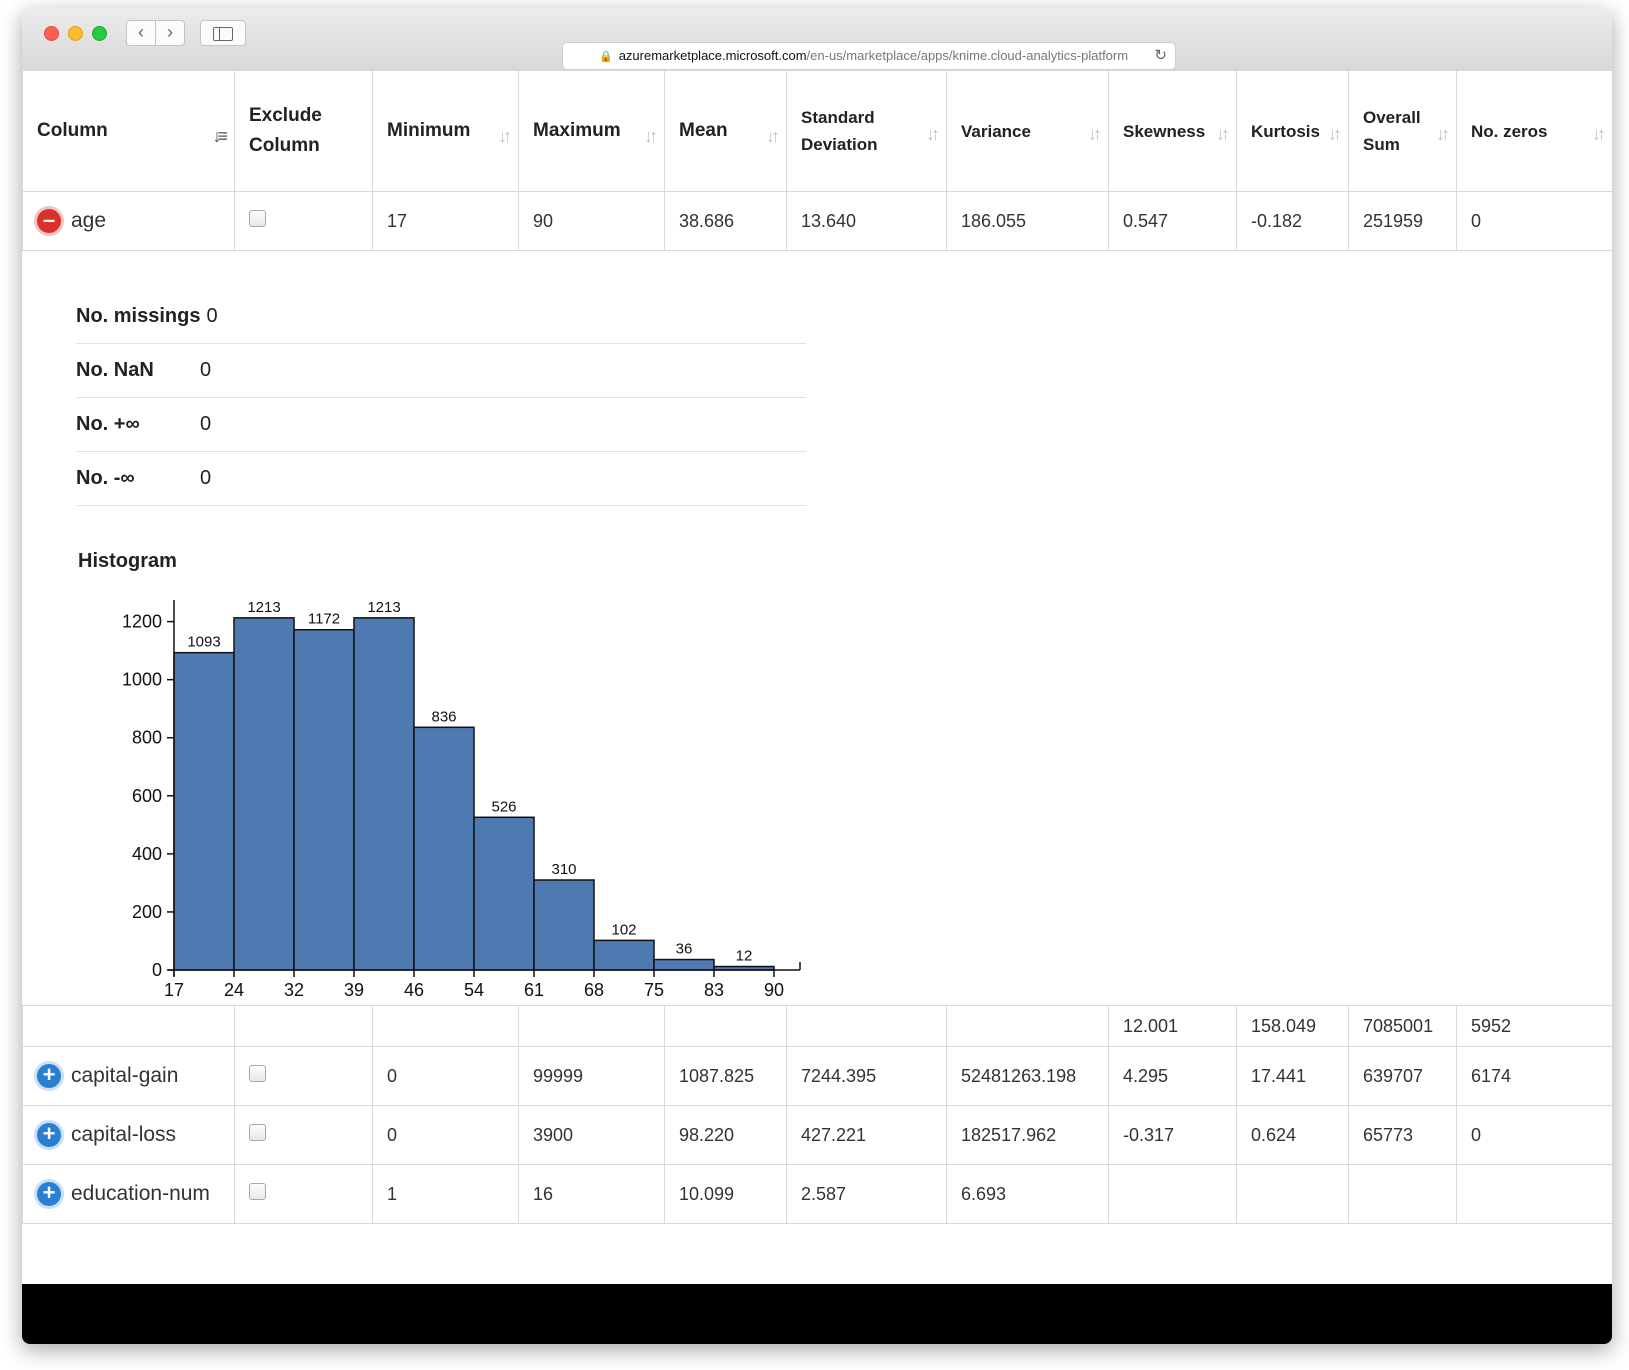 Image resolution: width=1629 pixels, height=1370 pixels. What do you see at coordinates (623, 929) in the screenshot?
I see `bar-value-label: 102` at bounding box center [623, 929].